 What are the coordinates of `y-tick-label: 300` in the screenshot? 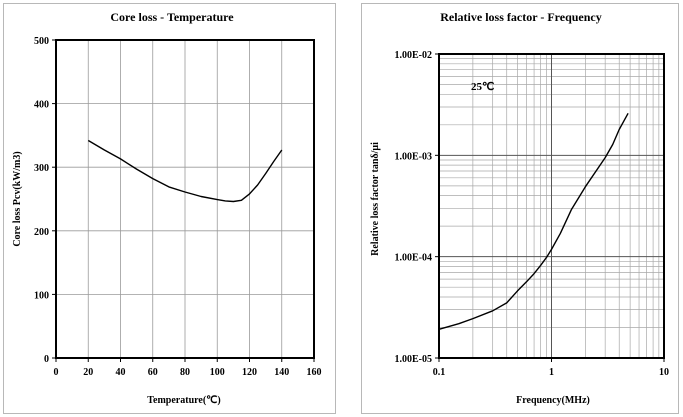 It's located at (41, 168).